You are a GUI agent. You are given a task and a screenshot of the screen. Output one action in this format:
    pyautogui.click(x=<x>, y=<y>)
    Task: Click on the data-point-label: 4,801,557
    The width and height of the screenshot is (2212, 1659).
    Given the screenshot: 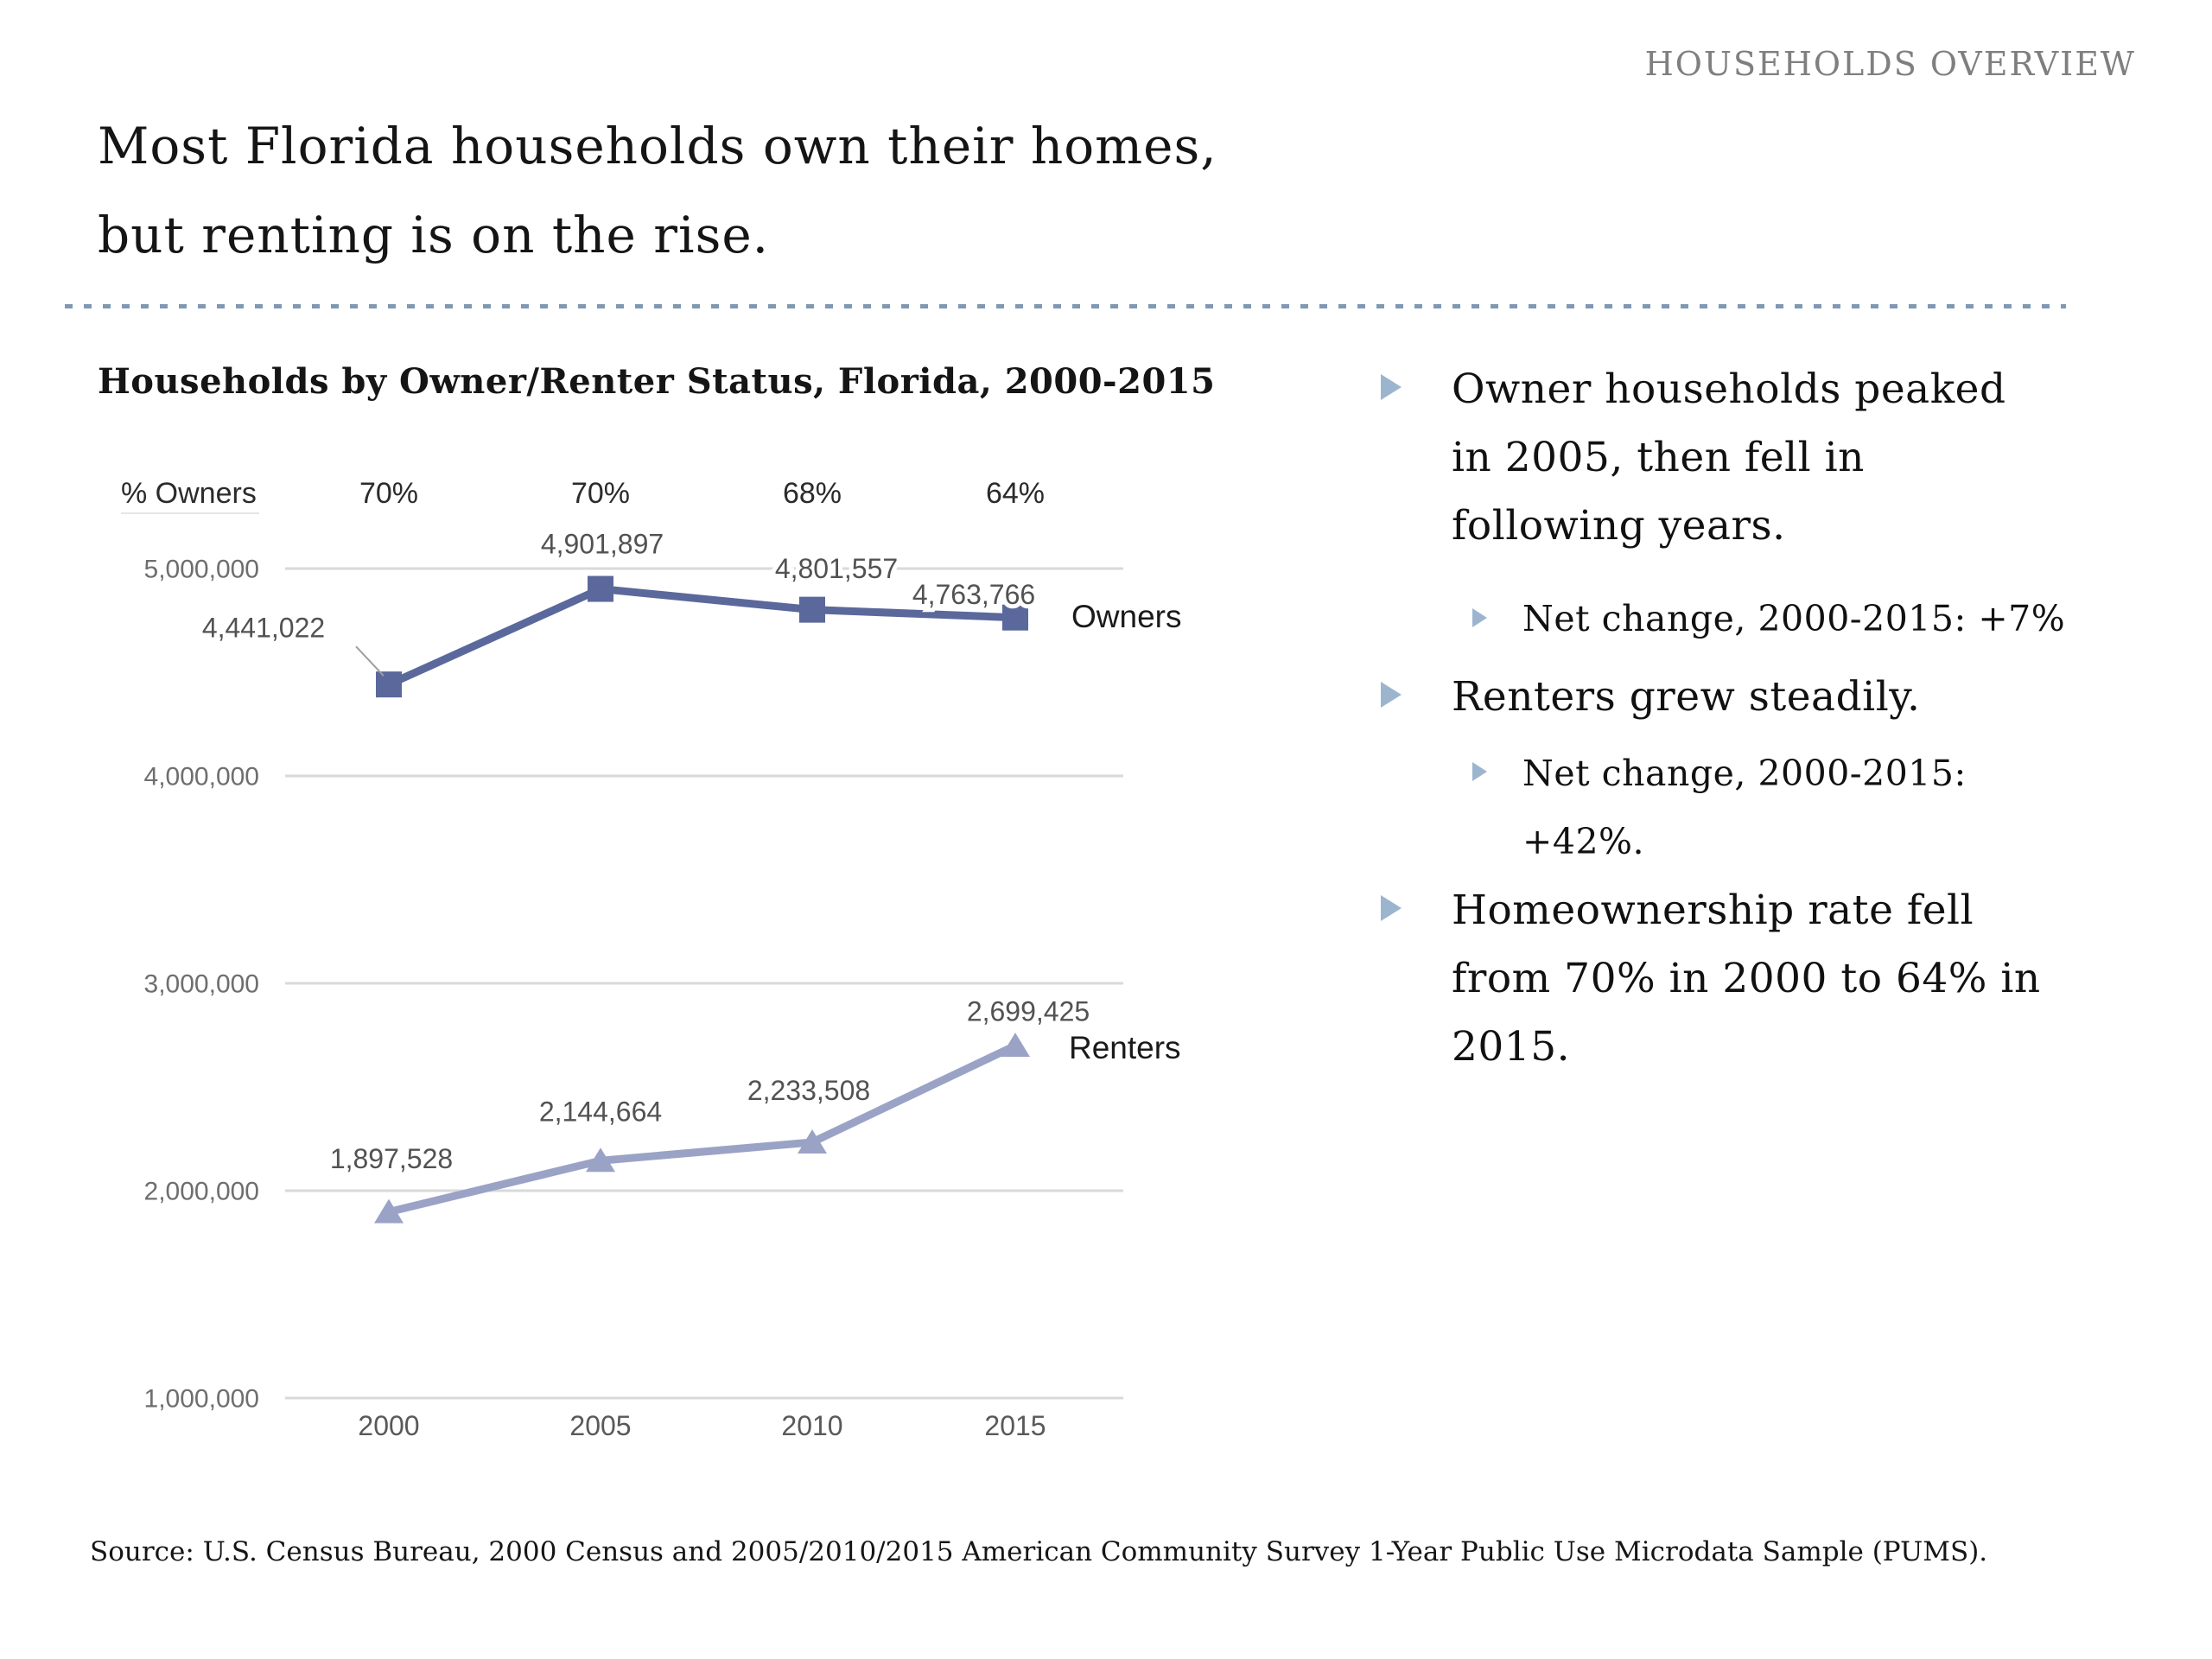 What is the action you would take?
    pyautogui.click(x=836, y=568)
    